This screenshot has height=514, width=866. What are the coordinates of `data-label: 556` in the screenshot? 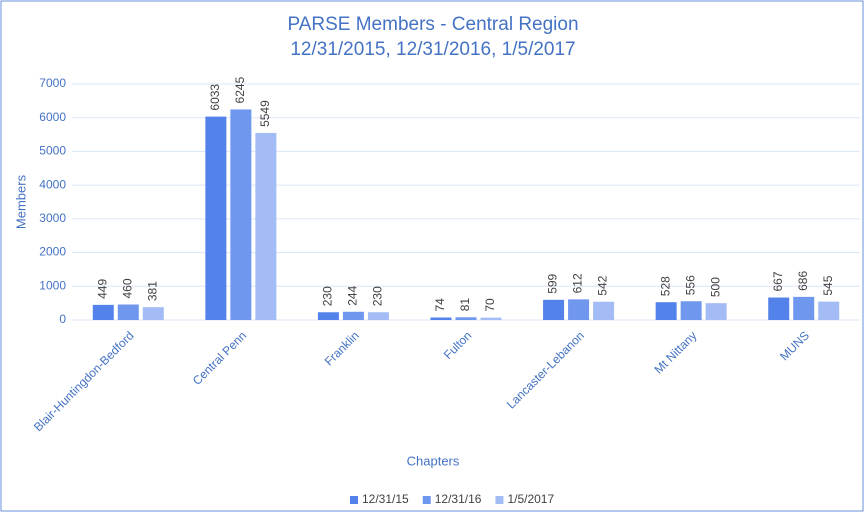 It's located at (690, 285).